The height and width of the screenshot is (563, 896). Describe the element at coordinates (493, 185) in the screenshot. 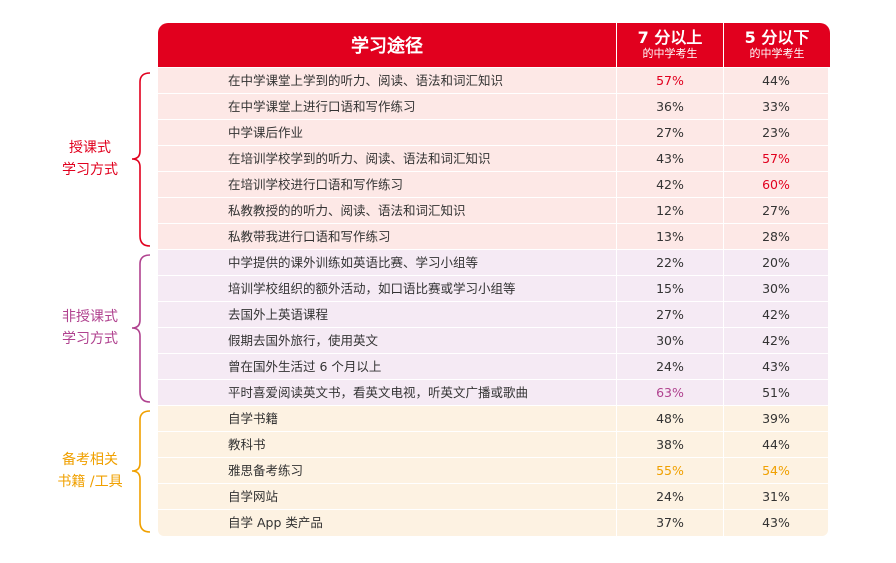

I see `table-row: 在培训学校进行口语和写作练习 42% 60%` at that location.